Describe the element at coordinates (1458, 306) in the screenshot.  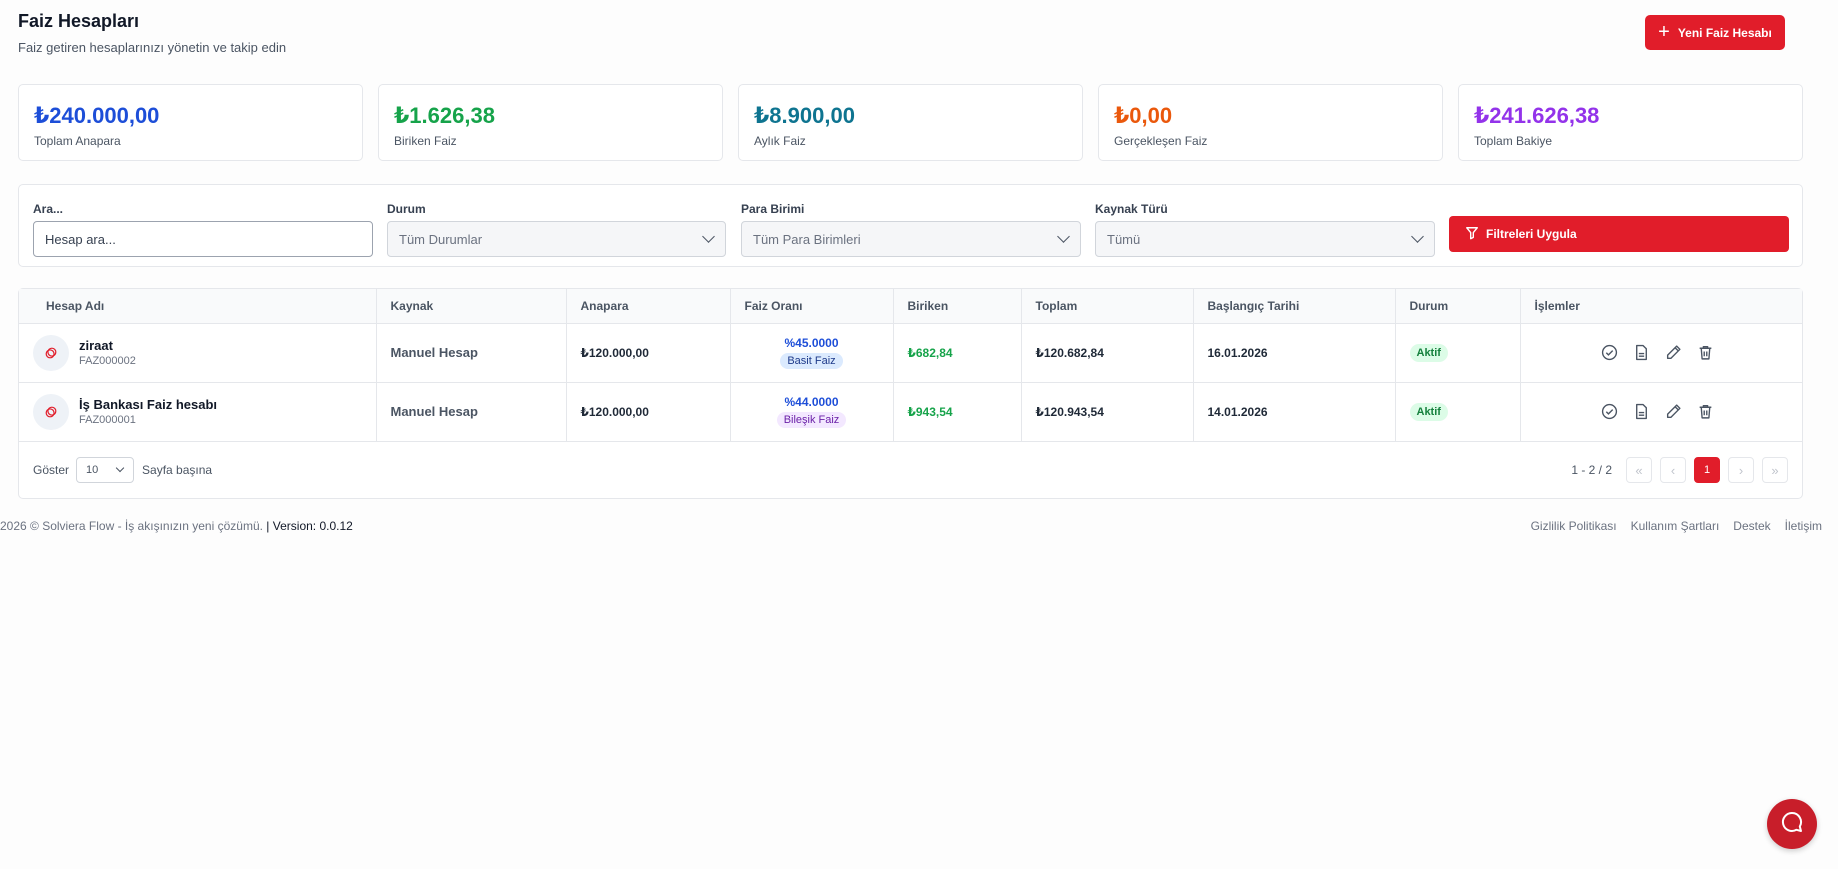
I see `col-status: Durum` at that location.